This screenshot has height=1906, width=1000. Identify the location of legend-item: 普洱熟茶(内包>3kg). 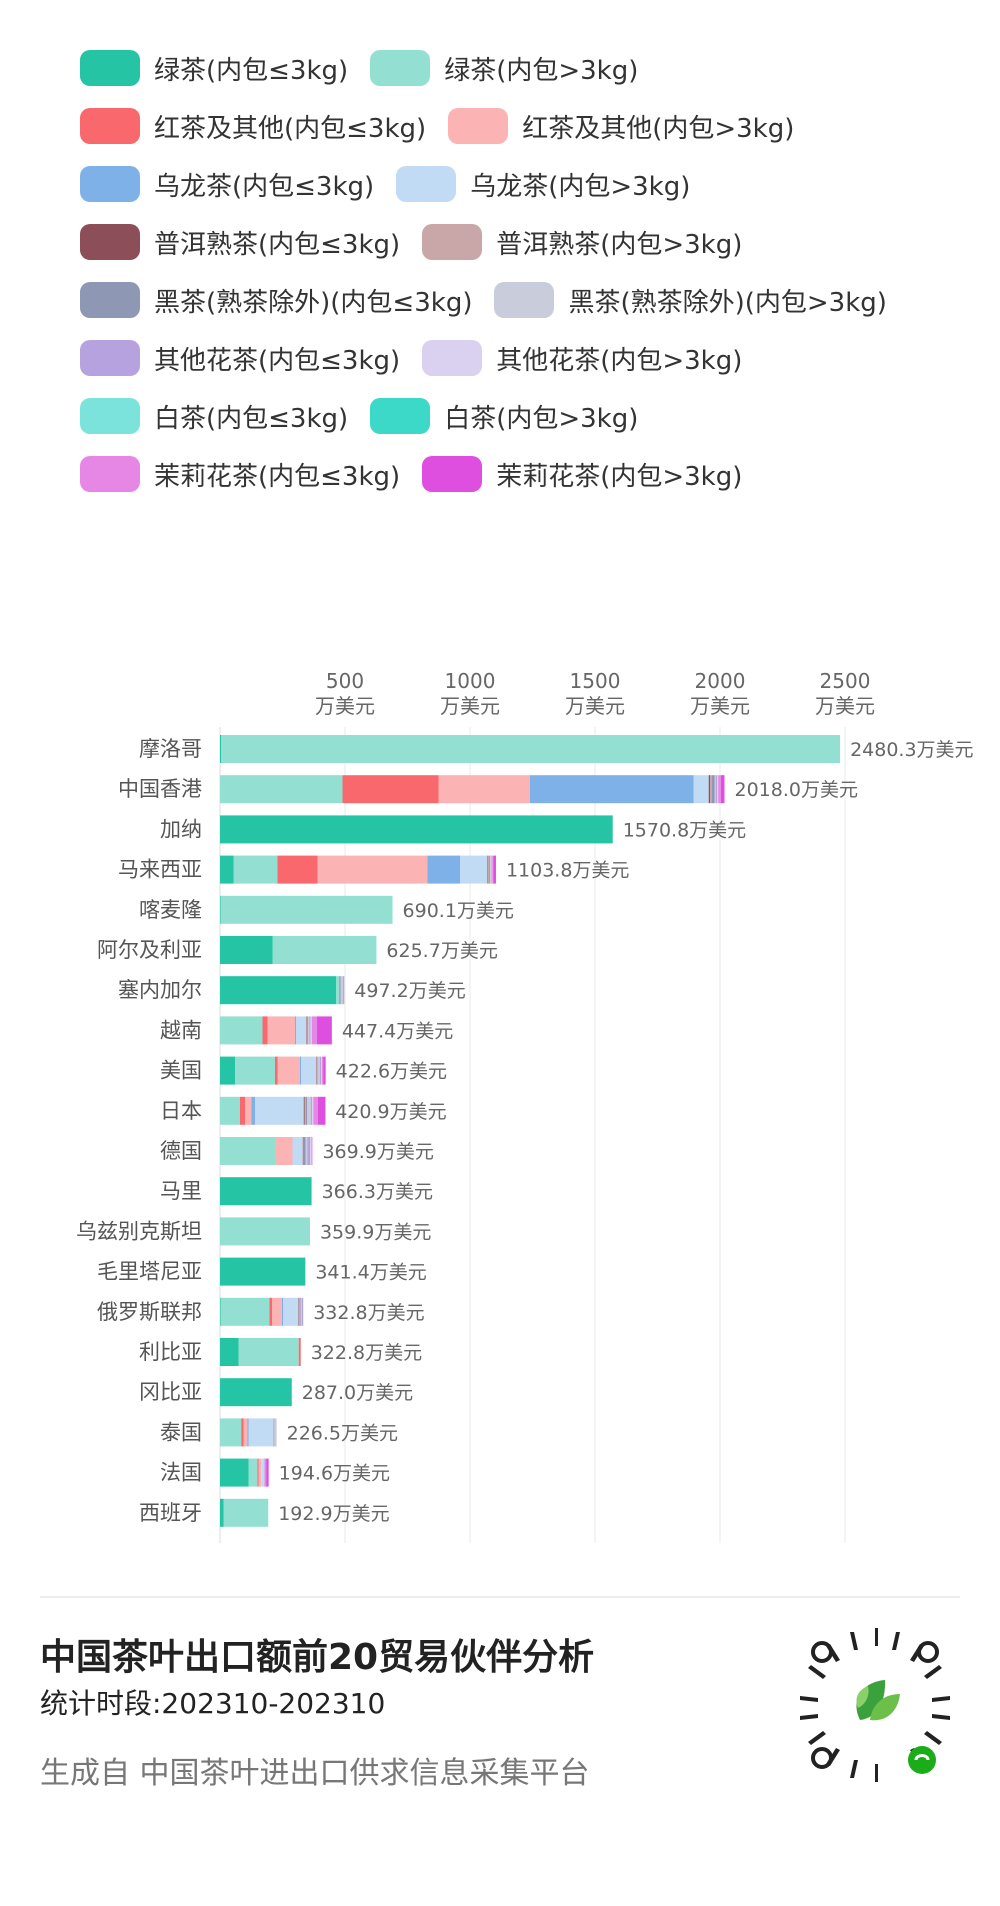
(582, 242).